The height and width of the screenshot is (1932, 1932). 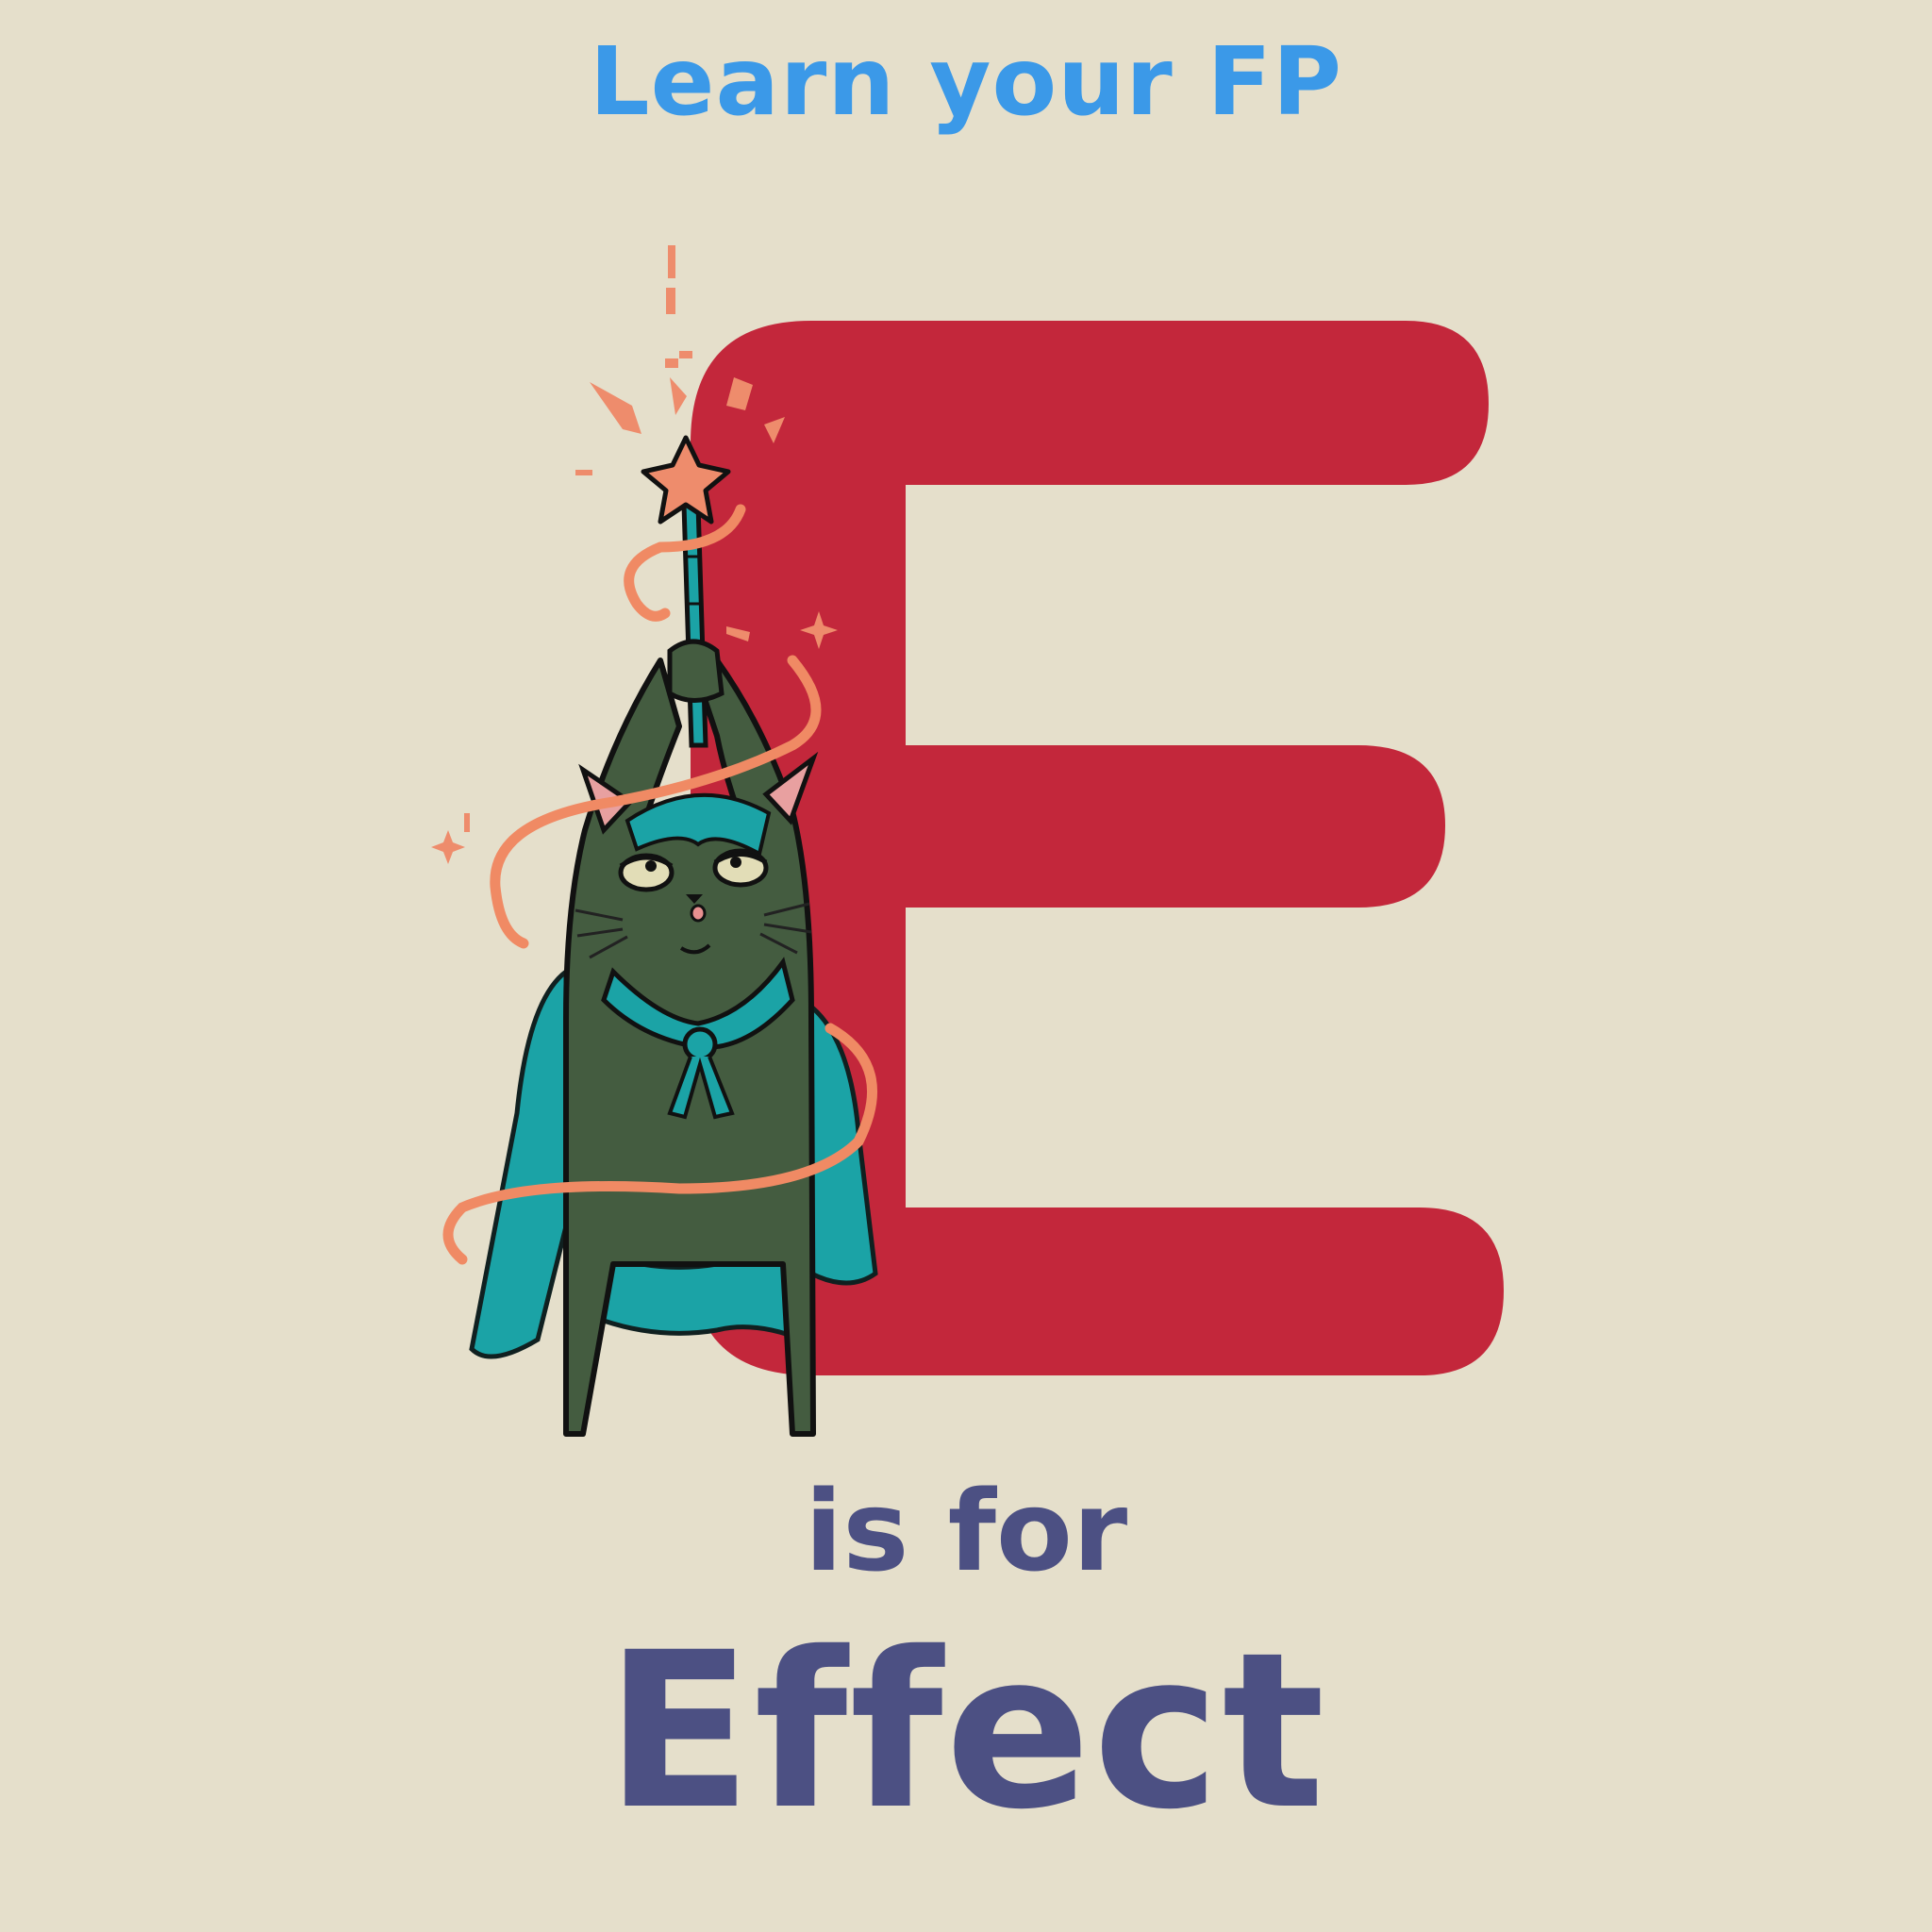 What do you see at coordinates (966, 1531) in the screenshot?
I see `subtitle-text: is for` at bounding box center [966, 1531].